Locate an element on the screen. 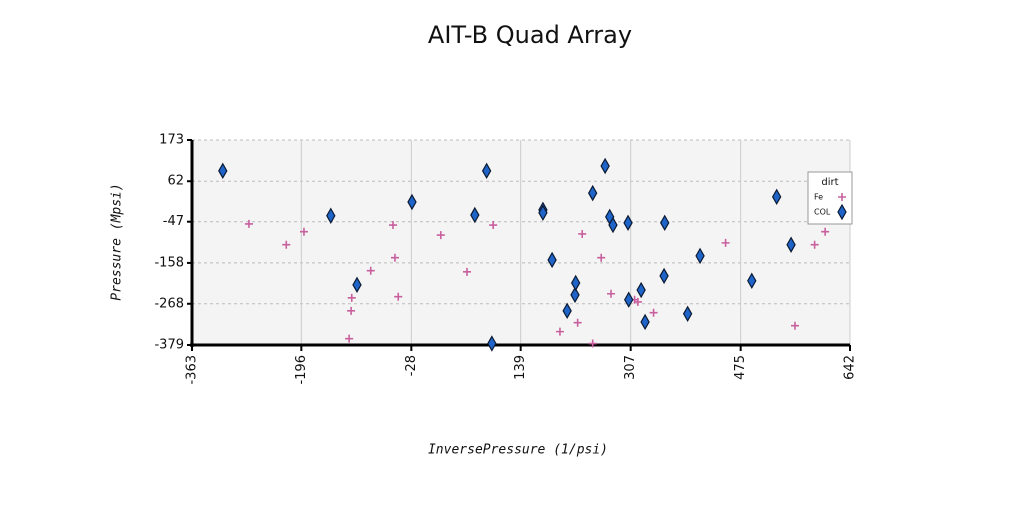 Image resolution: width=1024 pixels, height=516 pixels. x-tick-label: -28 is located at coordinates (411, 365).